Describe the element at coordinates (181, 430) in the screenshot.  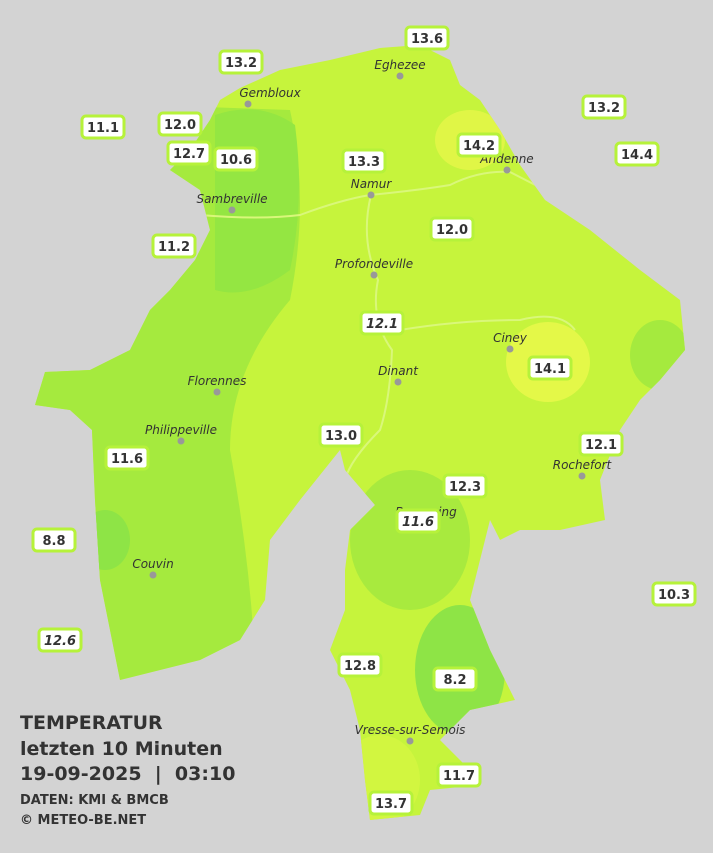
I see `city-label: Philippeville` at that location.